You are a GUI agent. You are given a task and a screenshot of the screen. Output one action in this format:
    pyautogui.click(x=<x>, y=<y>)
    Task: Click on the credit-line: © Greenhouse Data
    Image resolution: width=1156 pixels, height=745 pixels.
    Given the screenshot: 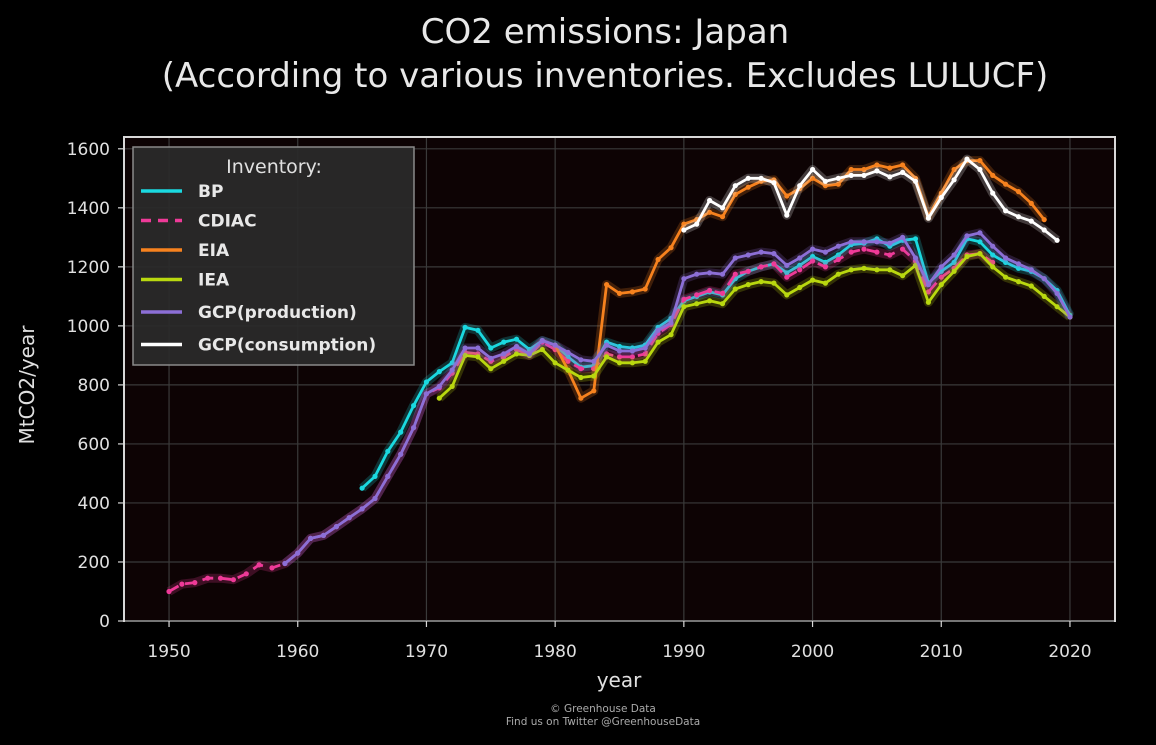 What is the action you would take?
    pyautogui.click(x=603, y=709)
    